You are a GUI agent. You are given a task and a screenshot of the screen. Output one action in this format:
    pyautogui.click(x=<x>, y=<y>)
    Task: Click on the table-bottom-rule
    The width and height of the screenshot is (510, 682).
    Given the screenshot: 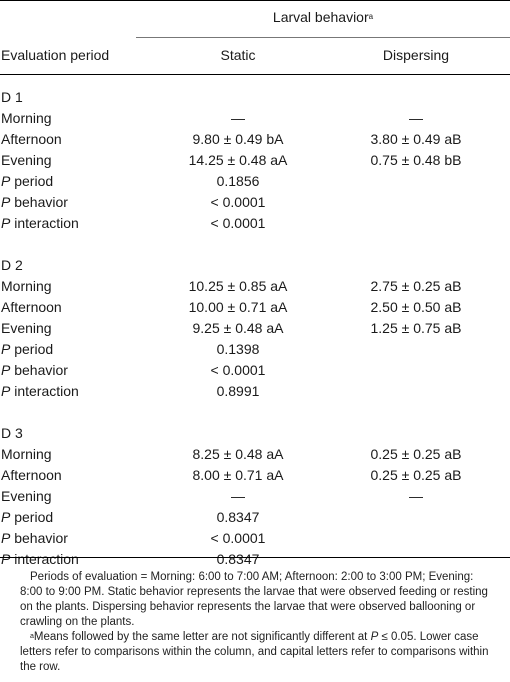 What is the action you would take?
    pyautogui.click(x=255, y=557)
    